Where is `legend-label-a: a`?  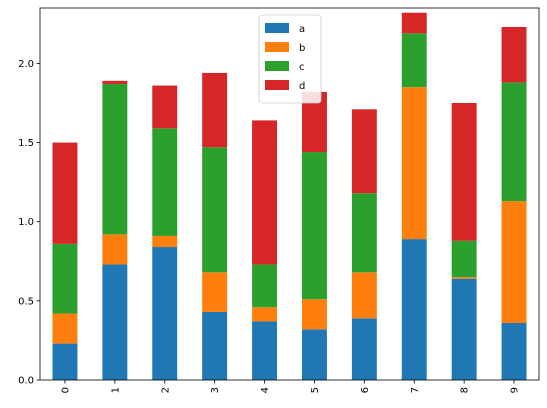
legend-label-a: a is located at coordinates (302, 29).